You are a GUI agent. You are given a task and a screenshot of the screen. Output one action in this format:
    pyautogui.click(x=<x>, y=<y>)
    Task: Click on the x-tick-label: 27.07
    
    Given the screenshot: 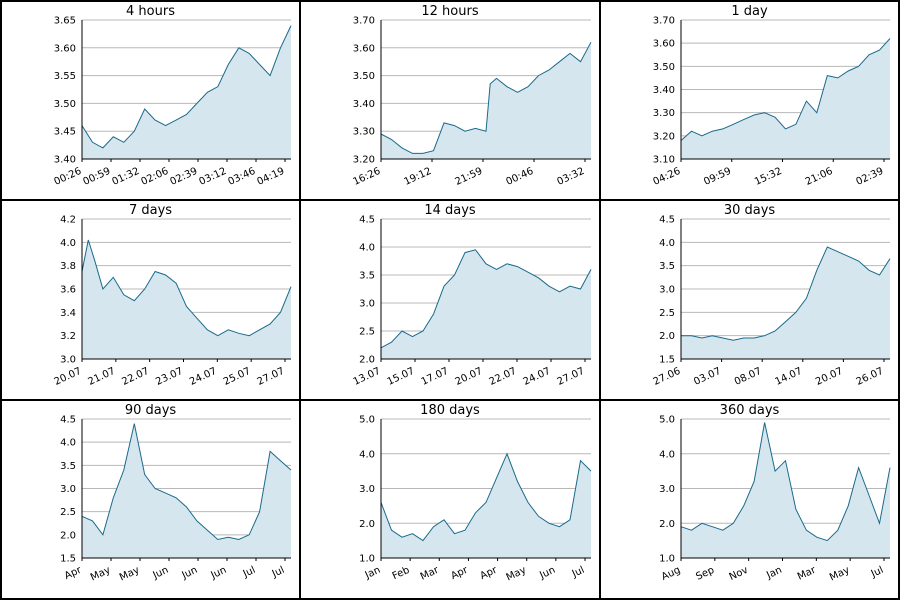 What is the action you would take?
    pyautogui.click(x=271, y=377)
    